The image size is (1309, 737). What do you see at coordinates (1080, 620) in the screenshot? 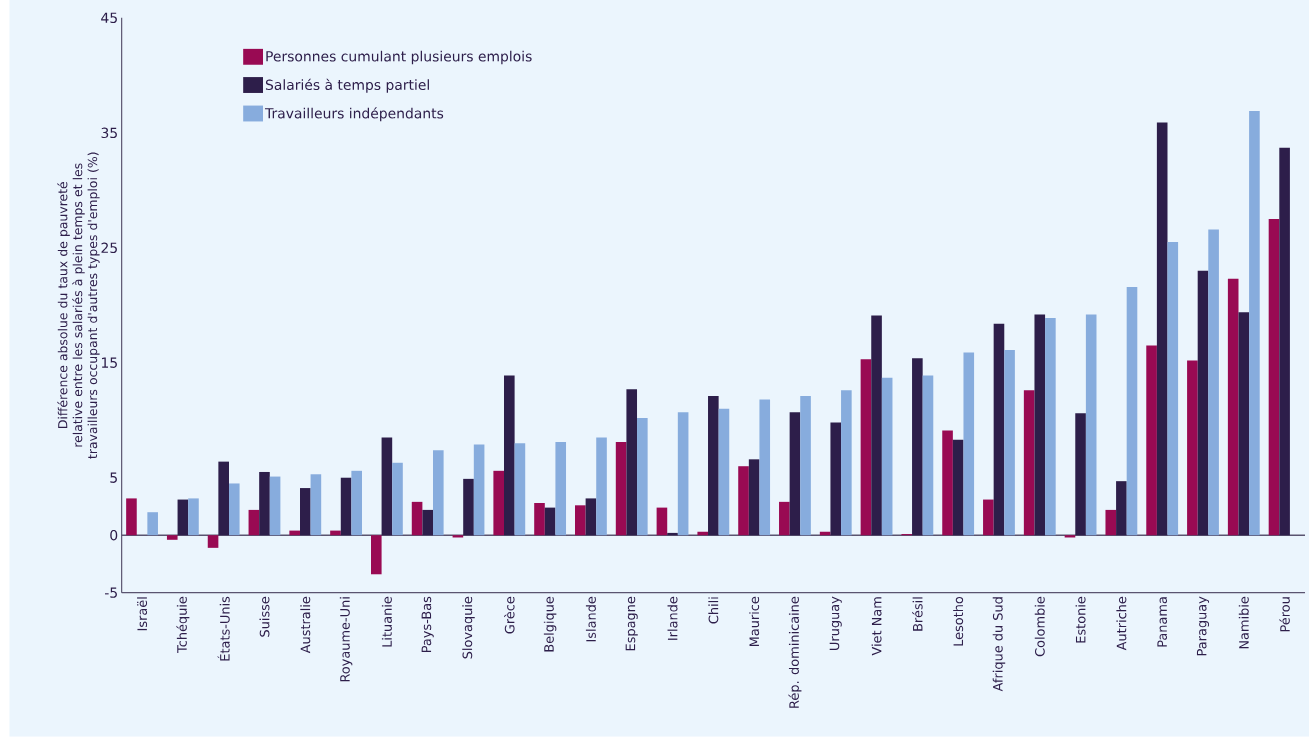
I see `x-tick-label: Estonie` at bounding box center [1080, 620].